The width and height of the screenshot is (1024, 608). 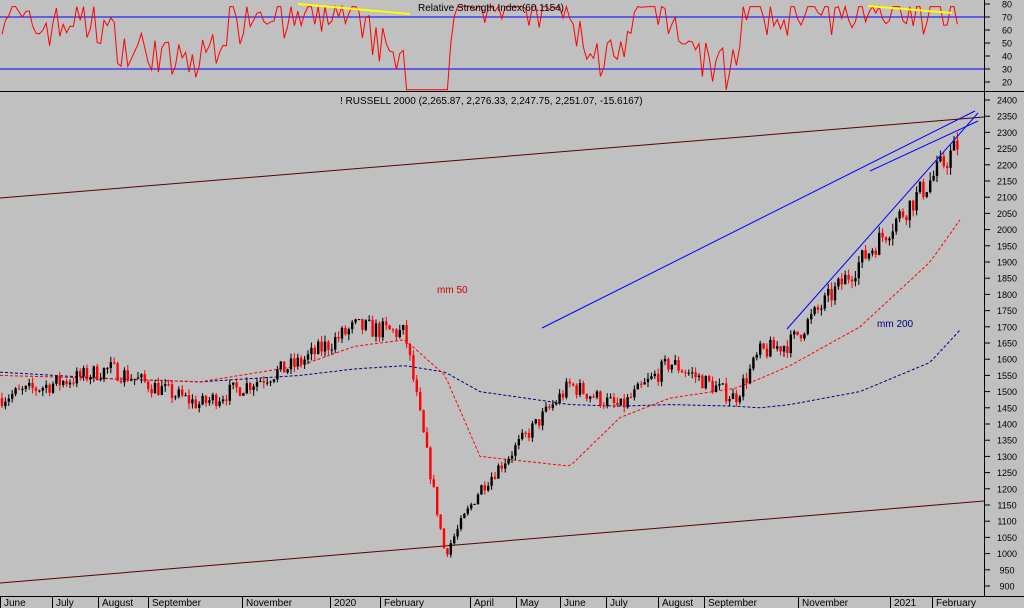 What do you see at coordinates (1007, 230) in the screenshot?
I see `price-tick-label: 2000` at bounding box center [1007, 230].